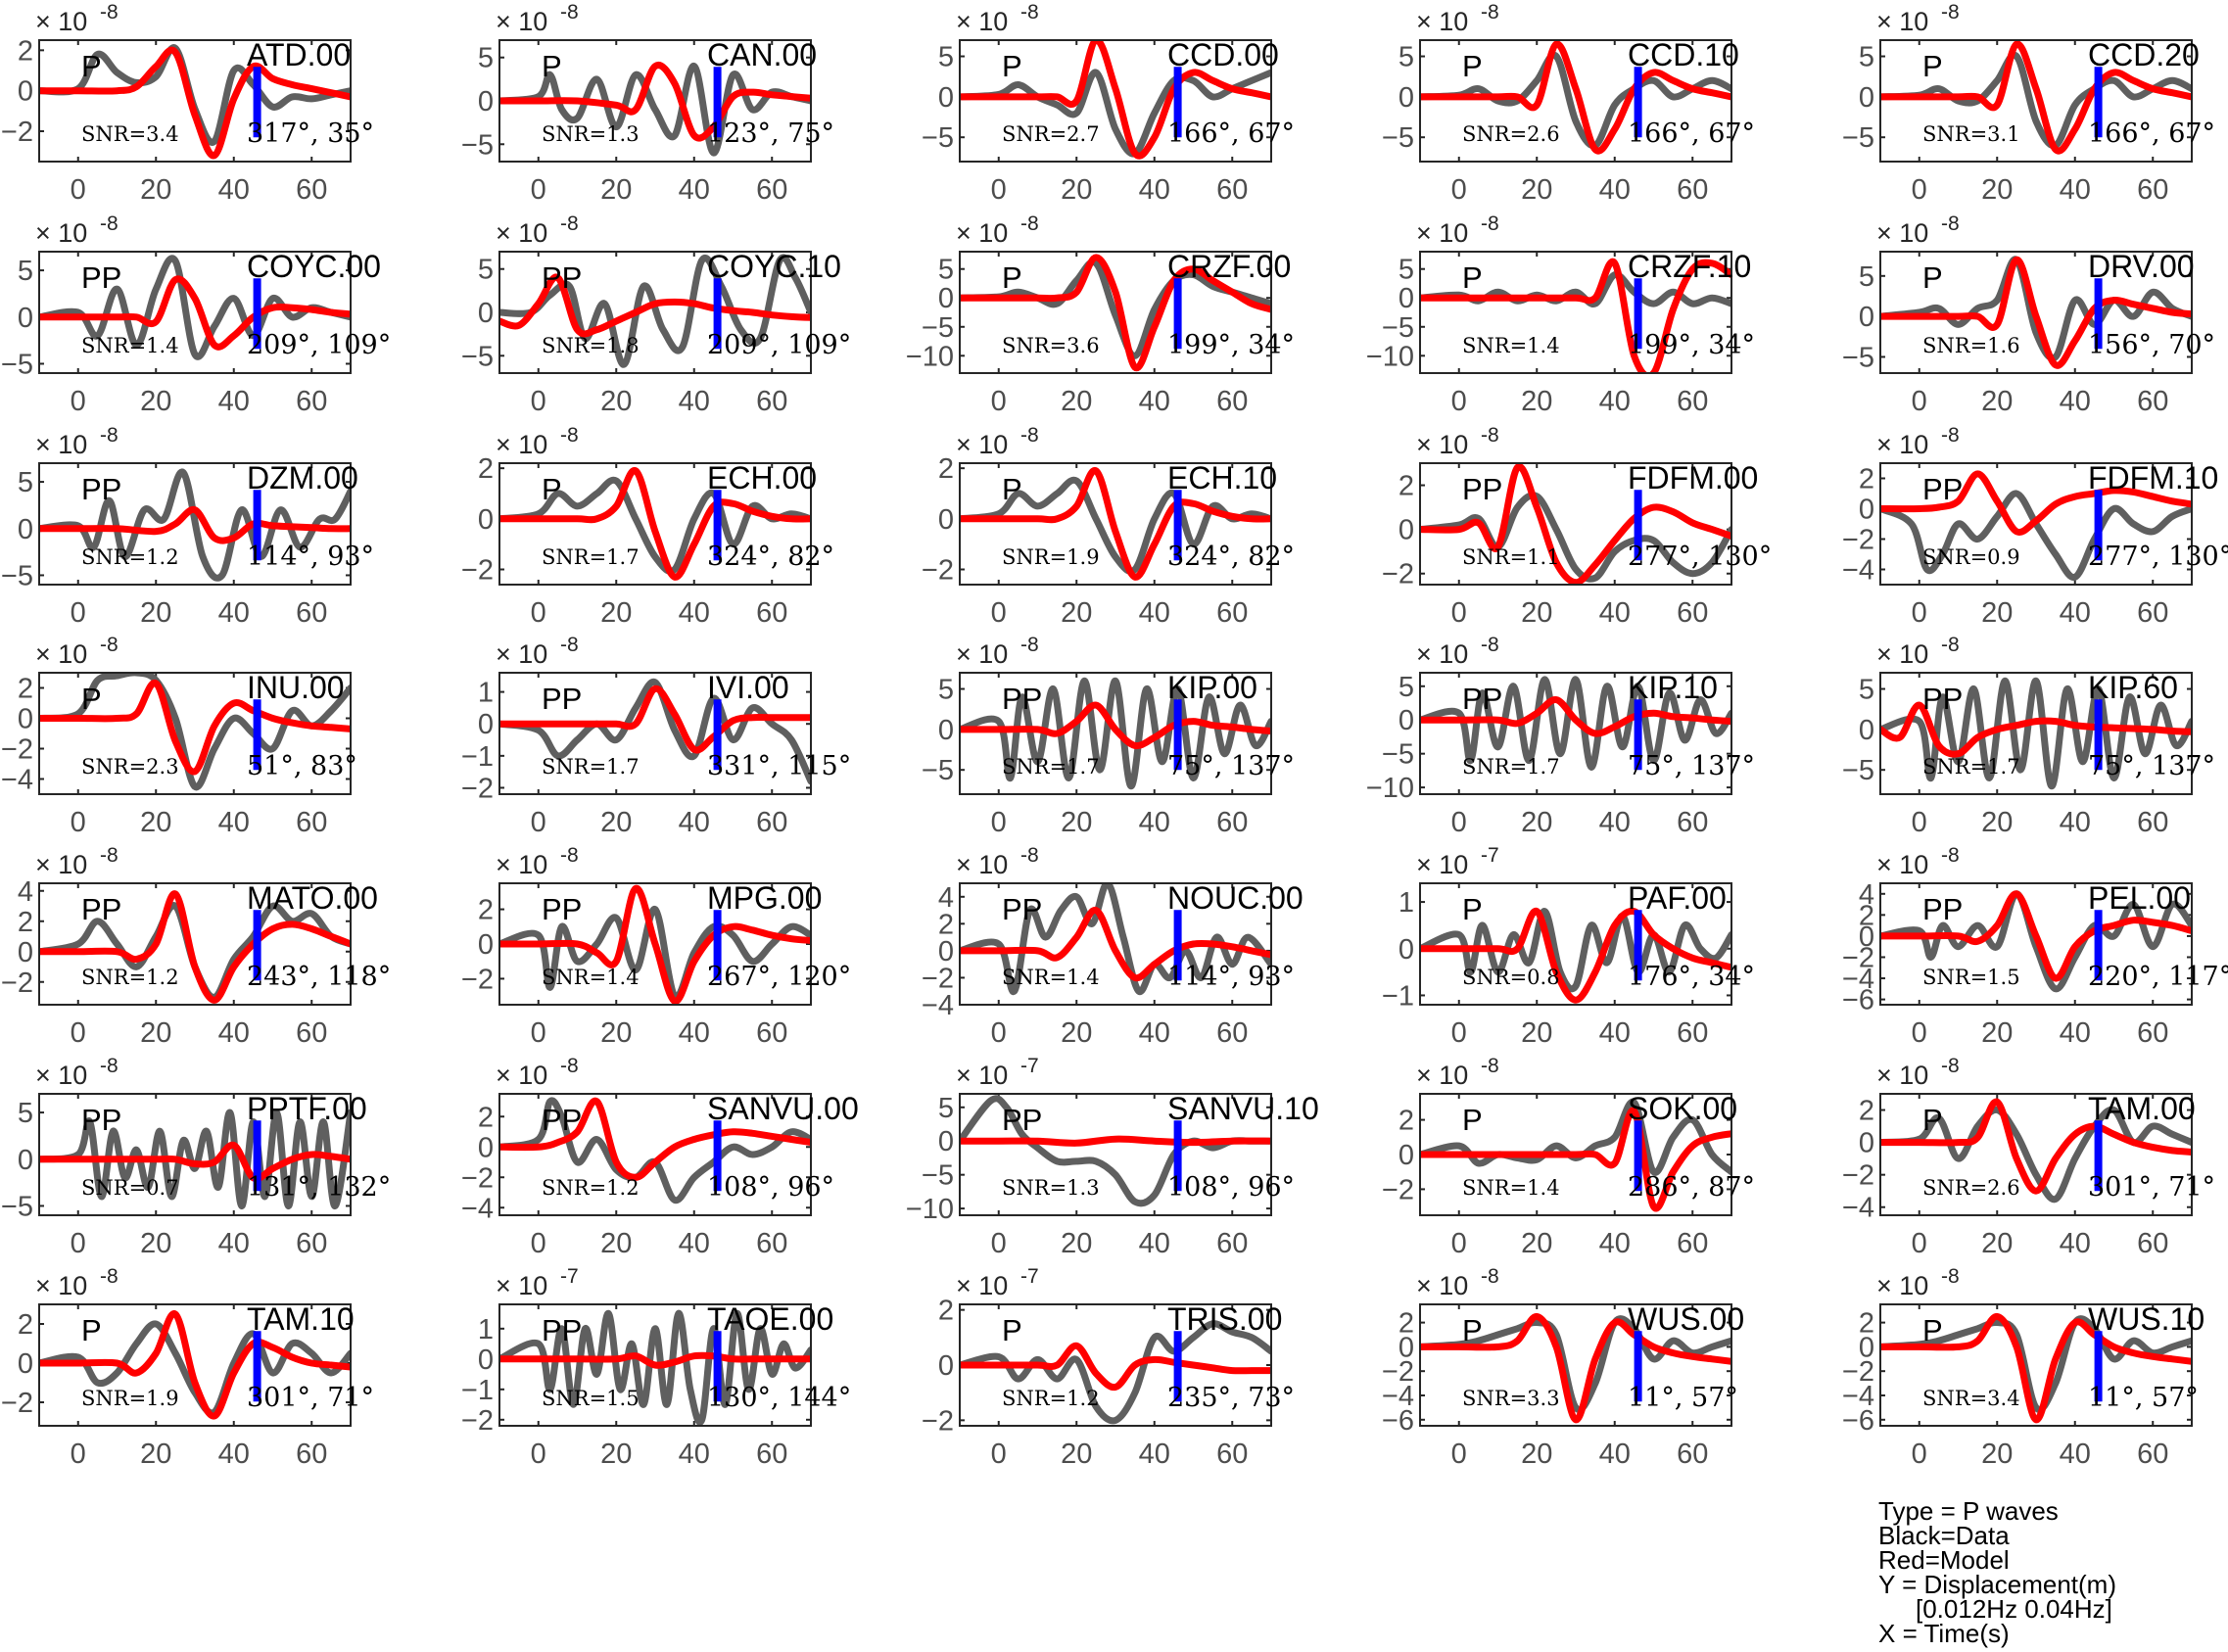  Describe the element at coordinates (1971, 345) in the screenshot. I see `snr-label: SNR=1.6` at that location.